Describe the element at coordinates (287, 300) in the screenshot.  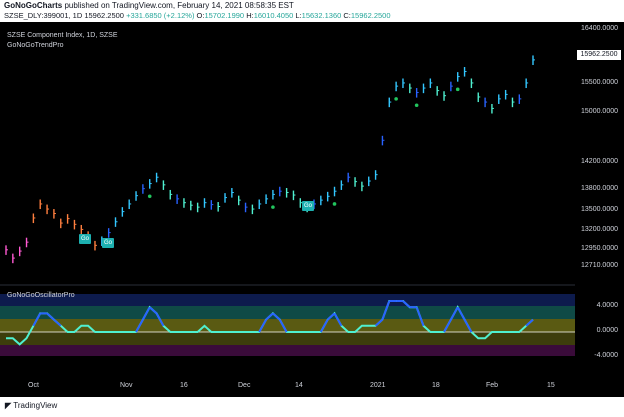
I see `band-upper-strong` at that location.